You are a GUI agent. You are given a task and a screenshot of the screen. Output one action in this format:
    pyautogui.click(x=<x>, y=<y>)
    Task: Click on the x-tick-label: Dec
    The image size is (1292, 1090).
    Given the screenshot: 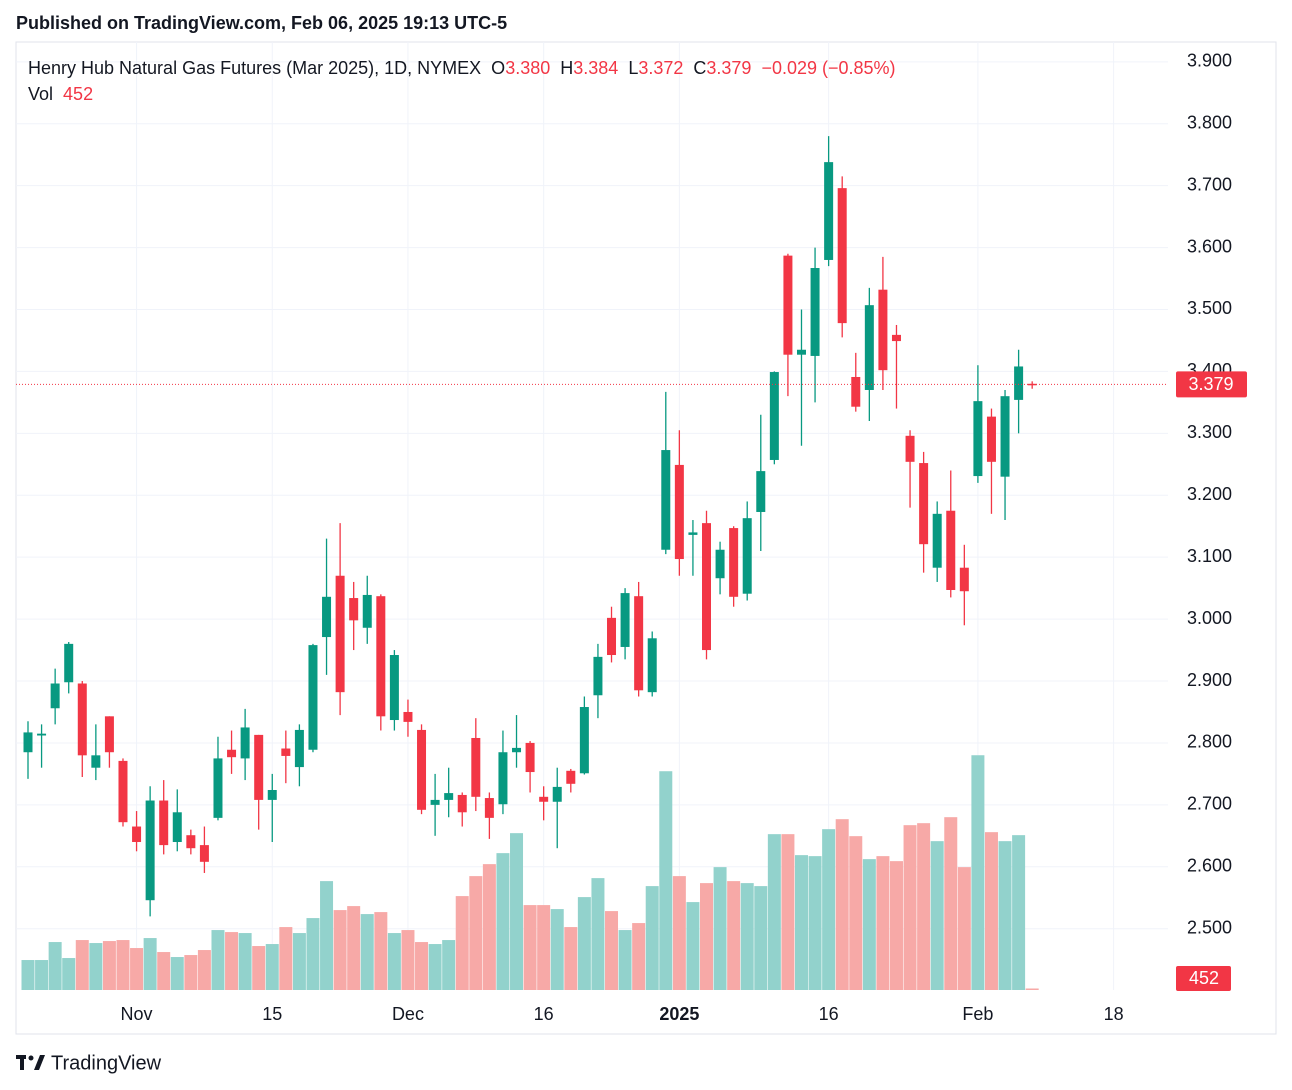 What is the action you would take?
    pyautogui.click(x=408, y=1014)
    